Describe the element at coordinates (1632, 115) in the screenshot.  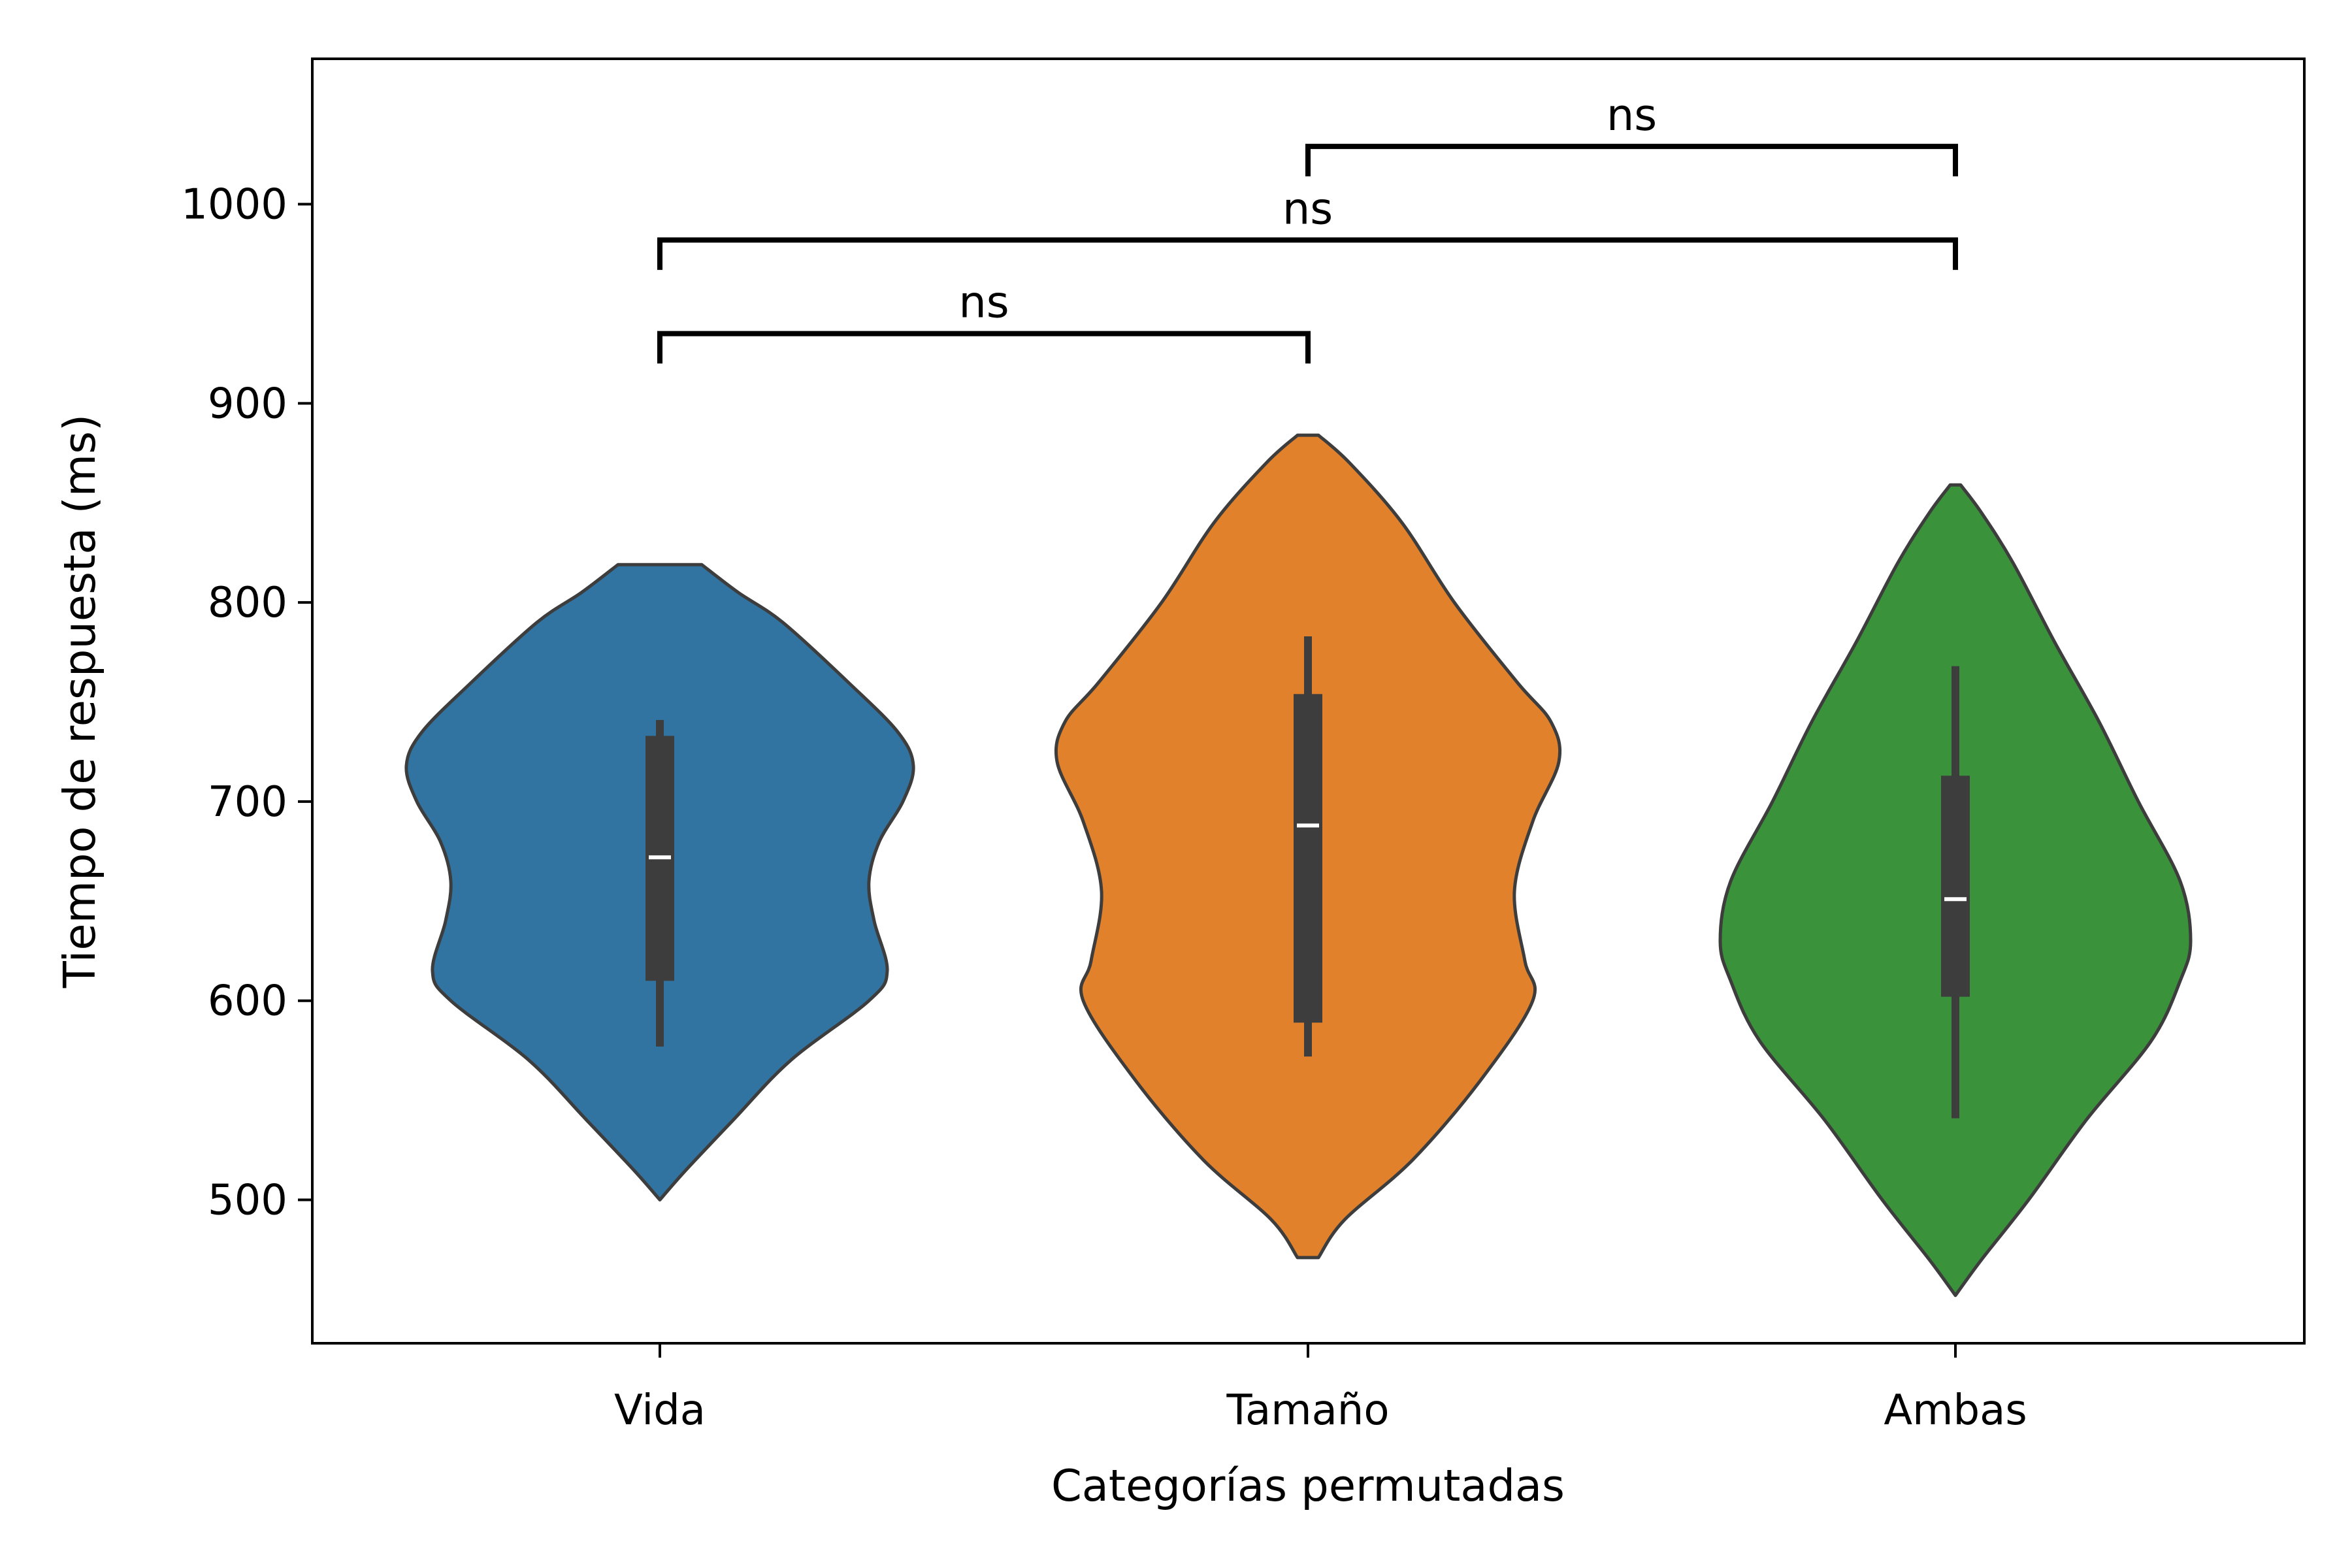
I see `significance-label-3: ns` at that location.